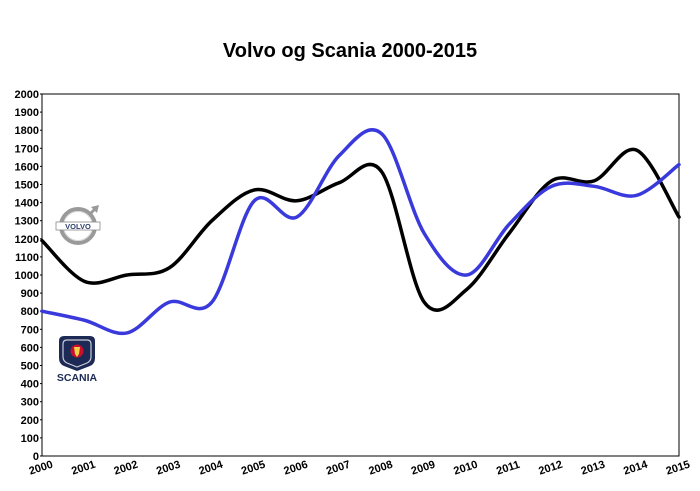  I want to click on x-tick-label: 2015, so click(678, 468).